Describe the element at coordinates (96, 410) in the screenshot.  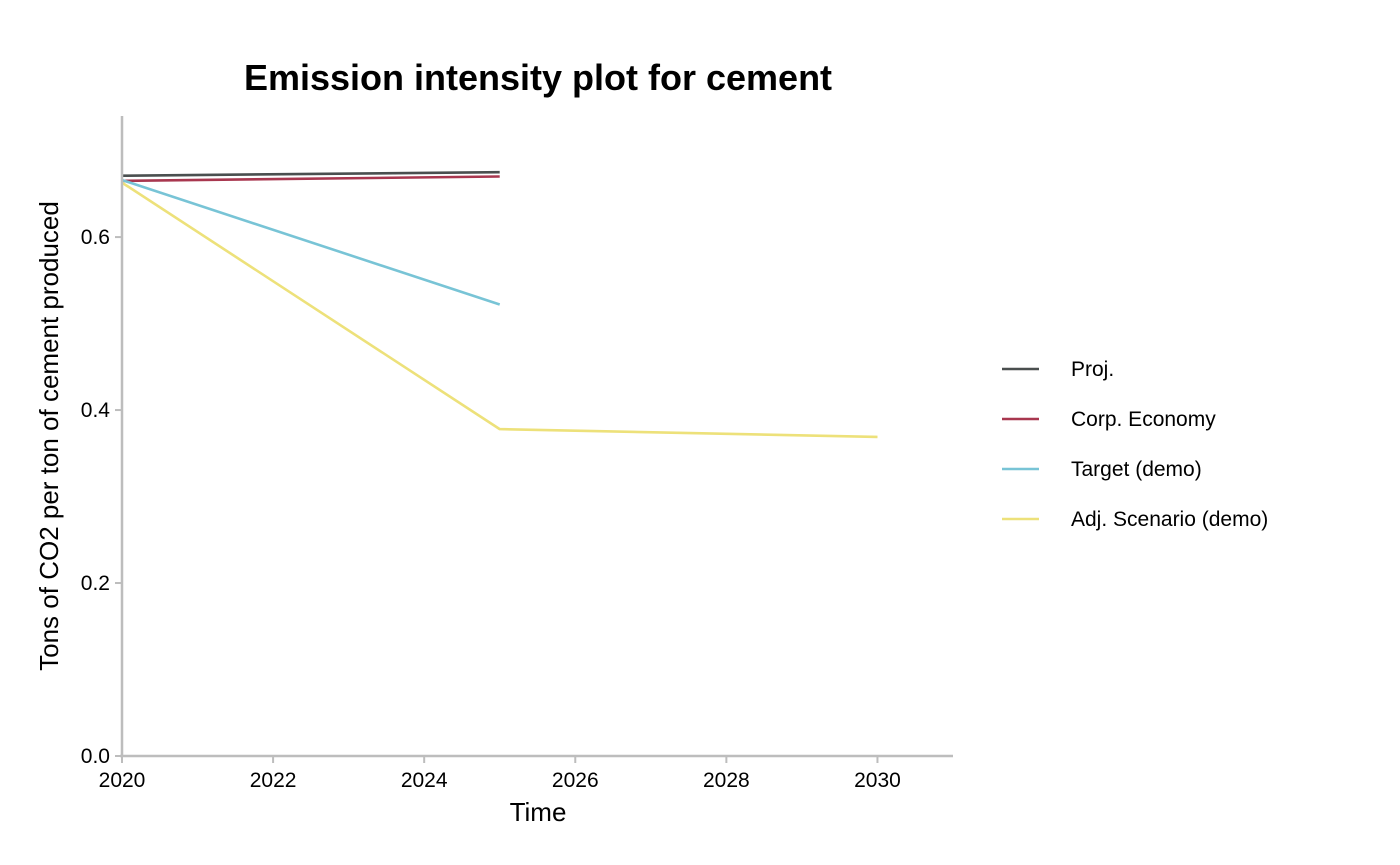
I see `y-tick-label: 0.4` at that location.